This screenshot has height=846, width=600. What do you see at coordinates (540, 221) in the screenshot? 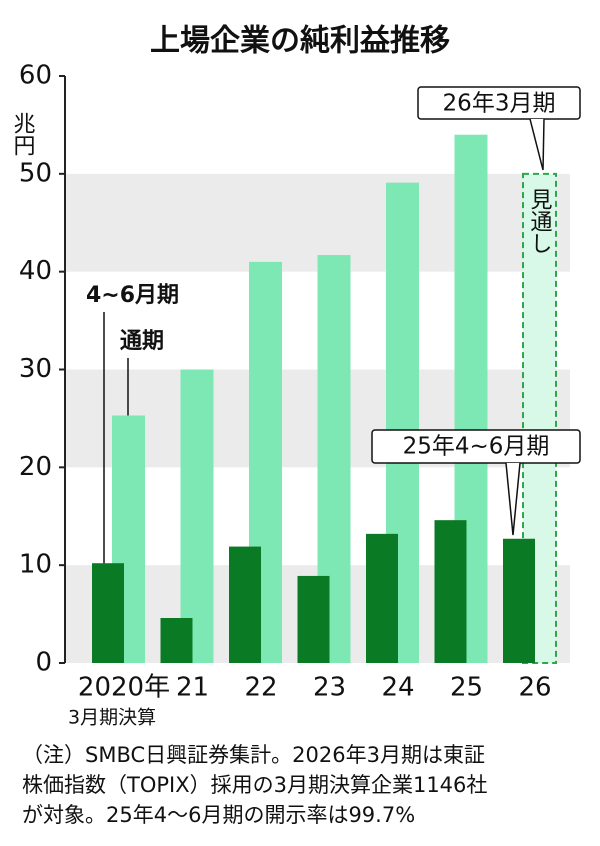
I see `forecast-label: 見通し` at bounding box center [540, 221].